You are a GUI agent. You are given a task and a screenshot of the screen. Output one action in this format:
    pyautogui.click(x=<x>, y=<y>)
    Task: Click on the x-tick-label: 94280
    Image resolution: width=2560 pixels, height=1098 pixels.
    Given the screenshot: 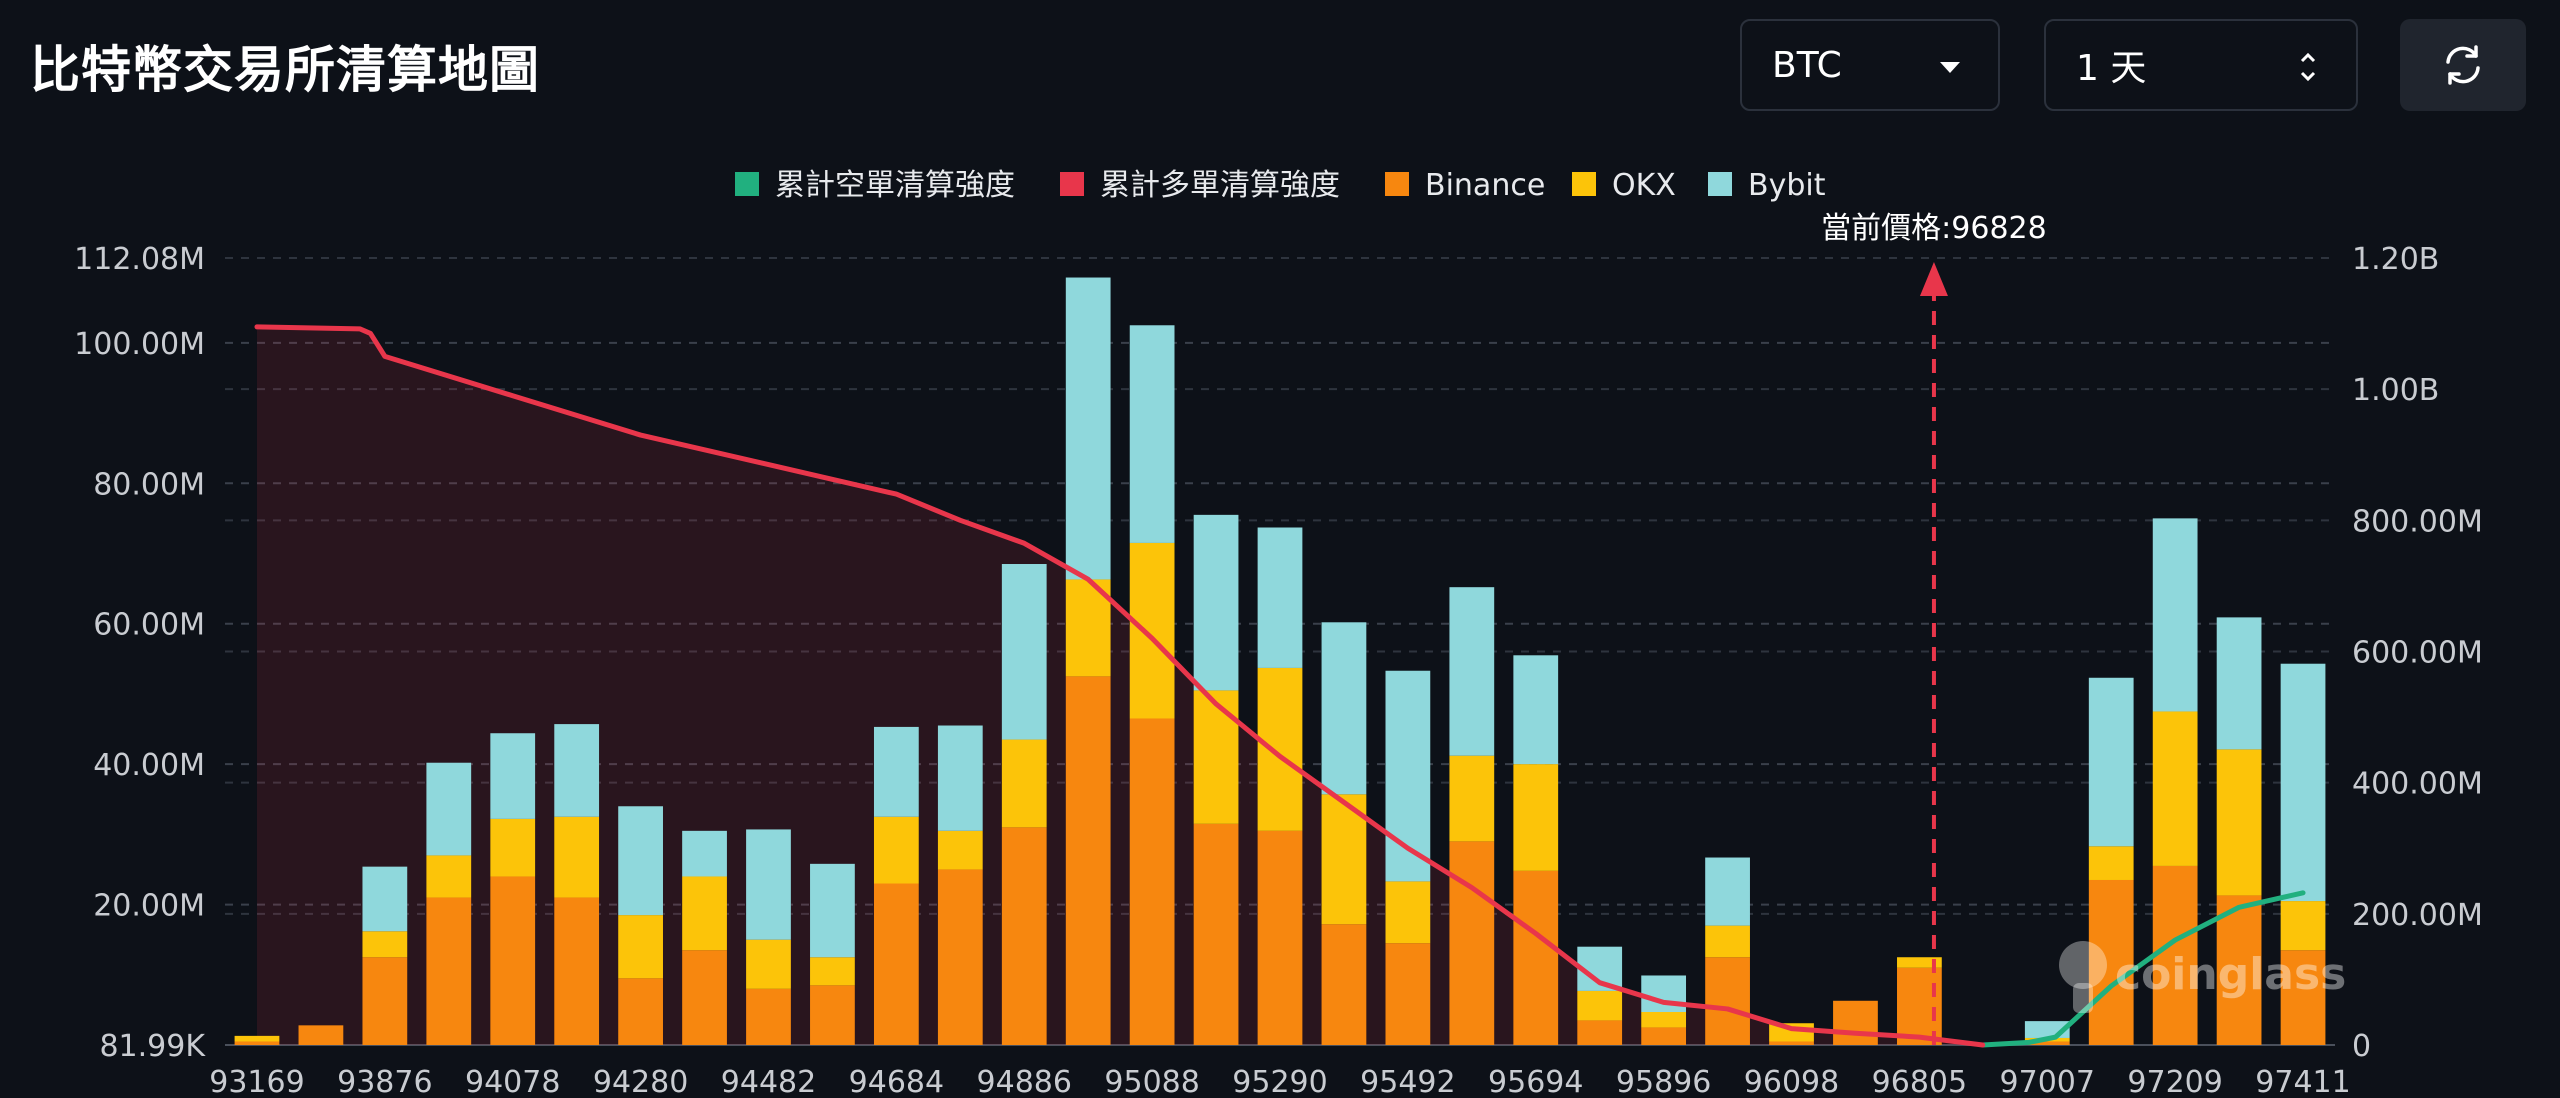 What is the action you would take?
    pyautogui.click(x=640, y=1081)
    